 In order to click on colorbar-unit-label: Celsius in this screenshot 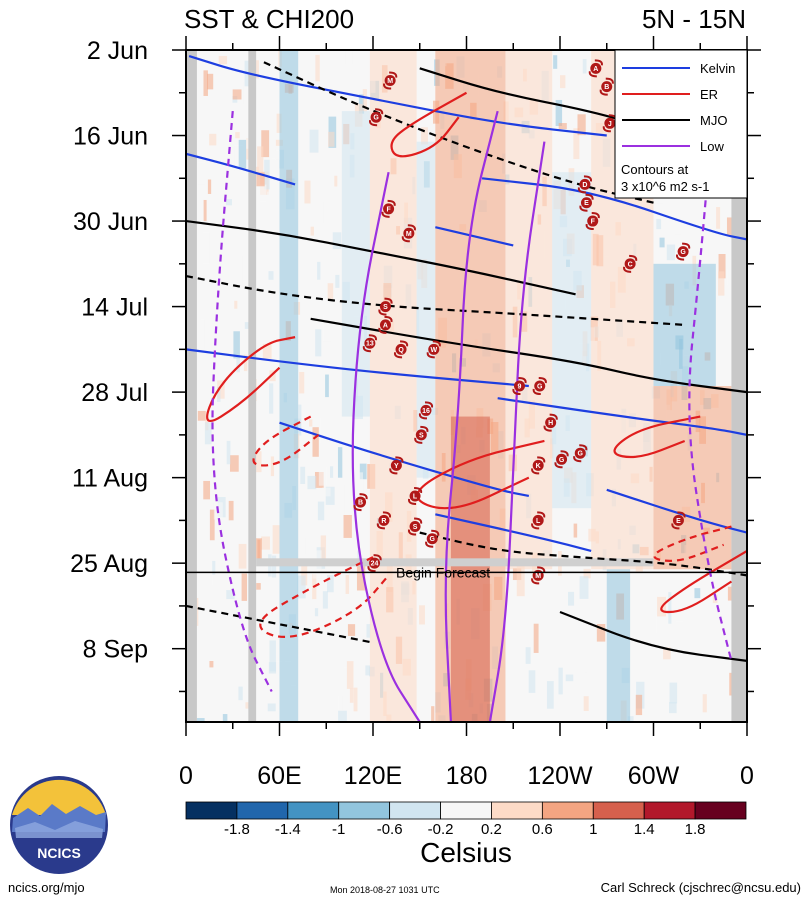, I will do `click(466, 852)`.